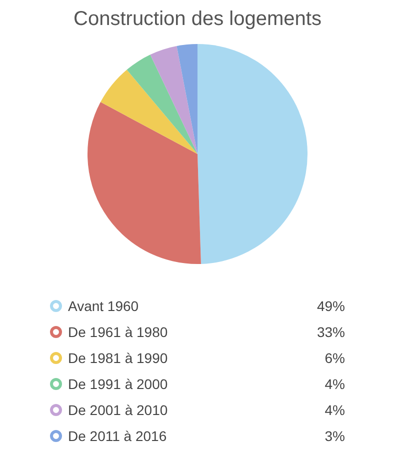  Describe the element at coordinates (118, 332) in the screenshot. I see `legend-label: De 1961 à 1980` at that location.